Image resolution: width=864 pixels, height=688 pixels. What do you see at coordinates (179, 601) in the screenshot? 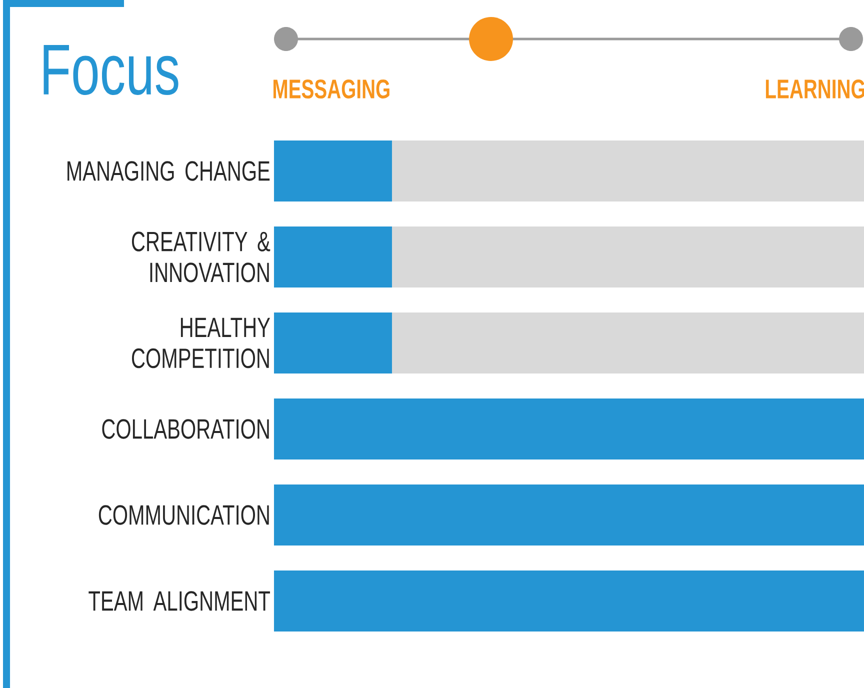
I see `y-tick-label: TEAM ALIGNMENT` at bounding box center [179, 601].